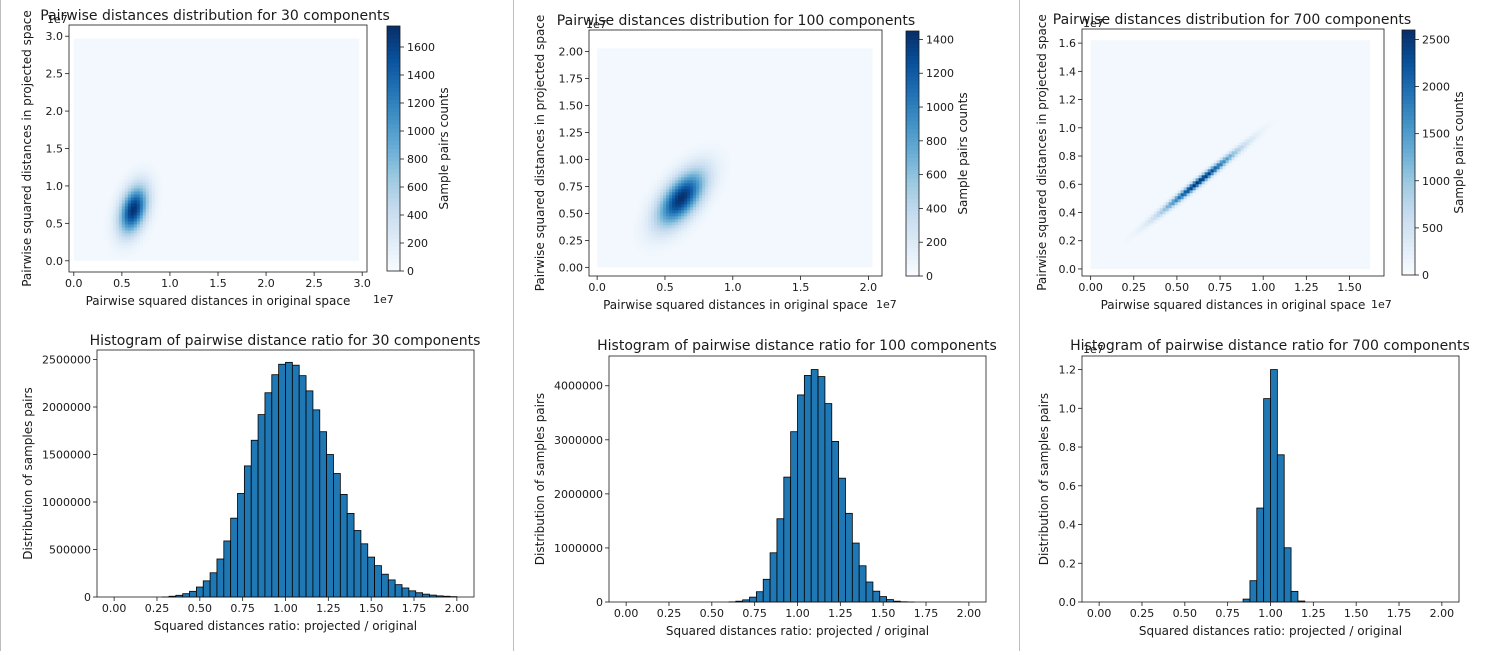  What do you see at coordinates (421, 75) in the screenshot?
I see `colorbar-tick-label: 1400` at bounding box center [421, 75].